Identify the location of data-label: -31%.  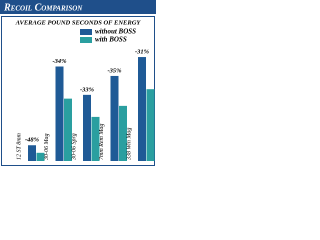
(142, 52).